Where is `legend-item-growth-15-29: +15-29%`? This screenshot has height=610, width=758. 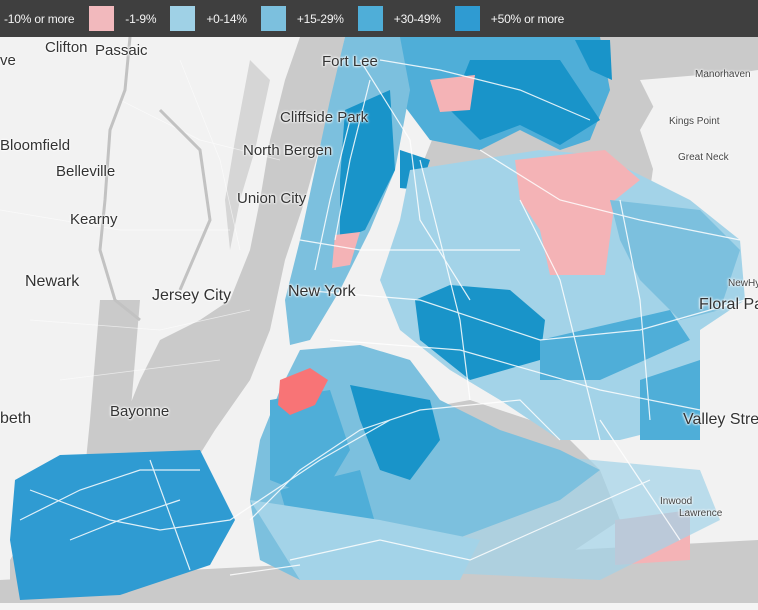 legend-item-growth-15-29: +15-29% is located at coordinates (309, 18).